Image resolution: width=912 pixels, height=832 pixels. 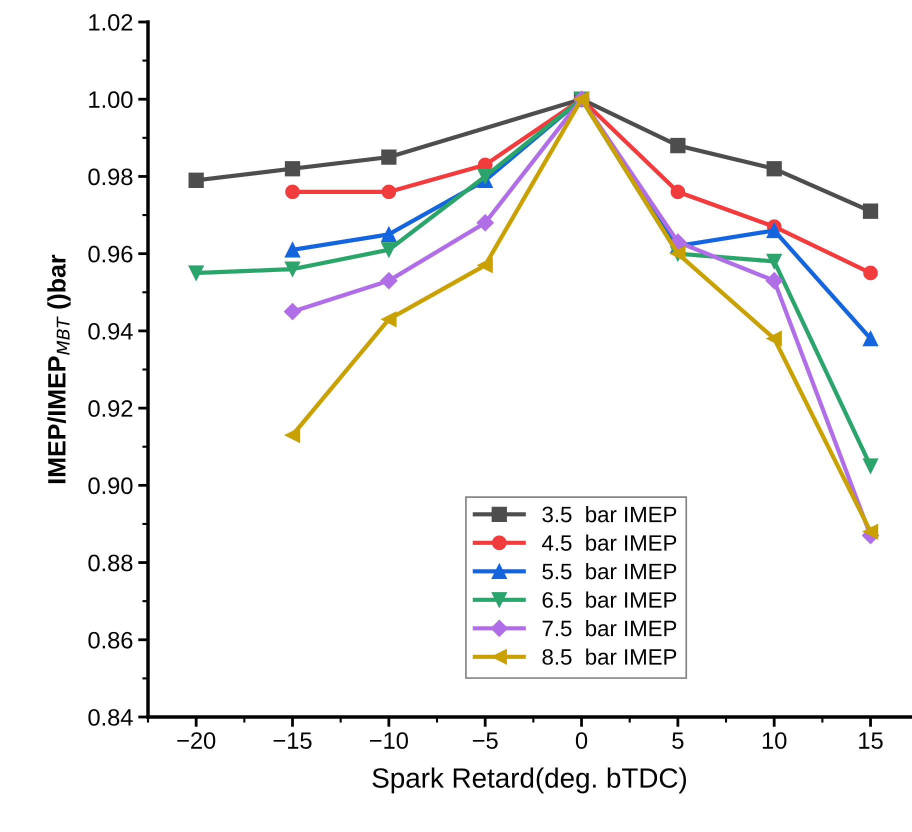 I want to click on x-tick-label: 5, so click(x=678, y=740).